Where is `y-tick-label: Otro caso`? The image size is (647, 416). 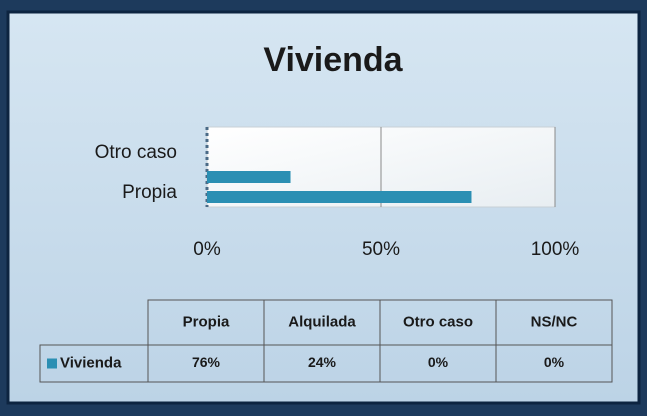 y-tick-label: Otro caso is located at coordinates (136, 152).